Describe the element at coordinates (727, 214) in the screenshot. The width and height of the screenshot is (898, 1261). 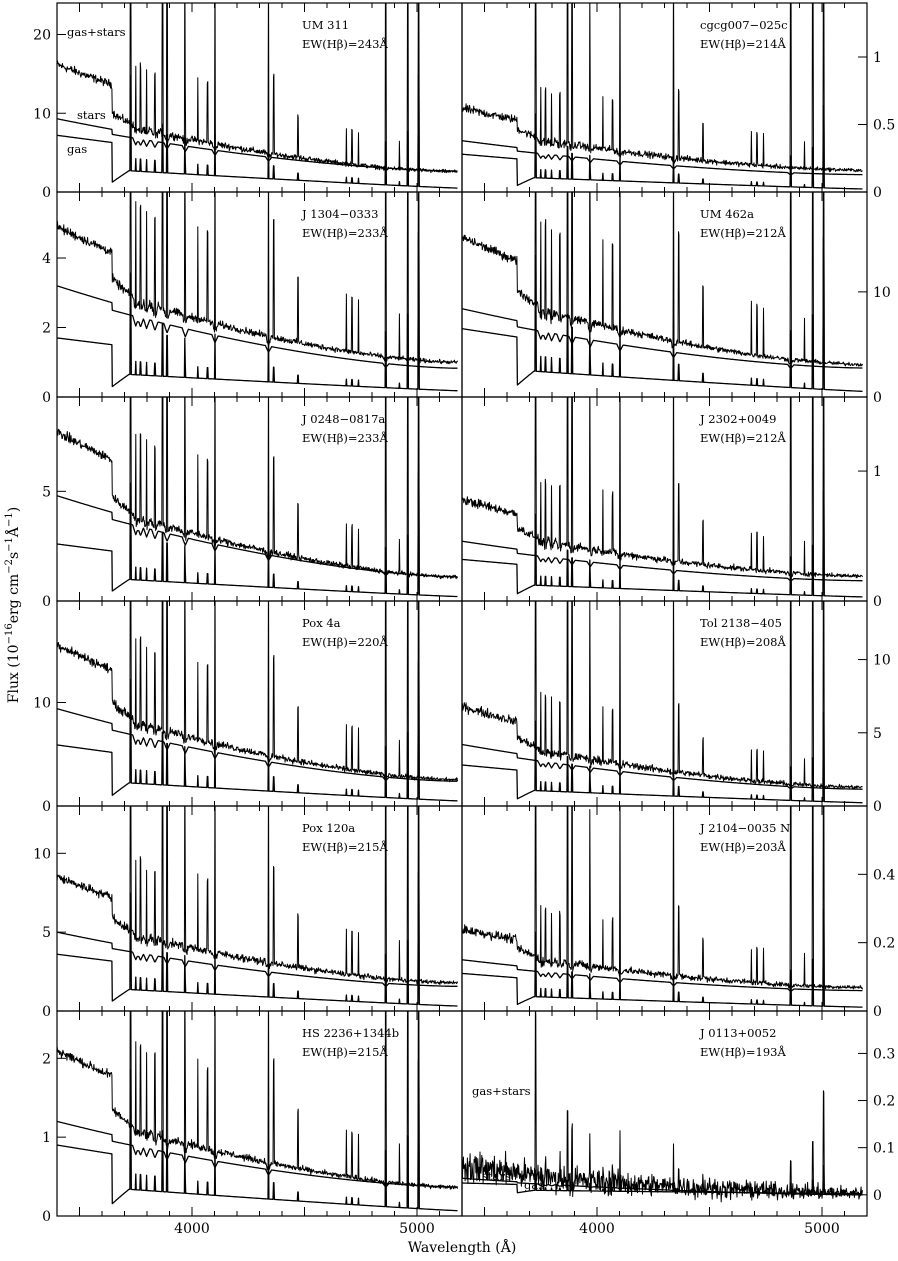
I see `panel-name: UM 462a` at that location.